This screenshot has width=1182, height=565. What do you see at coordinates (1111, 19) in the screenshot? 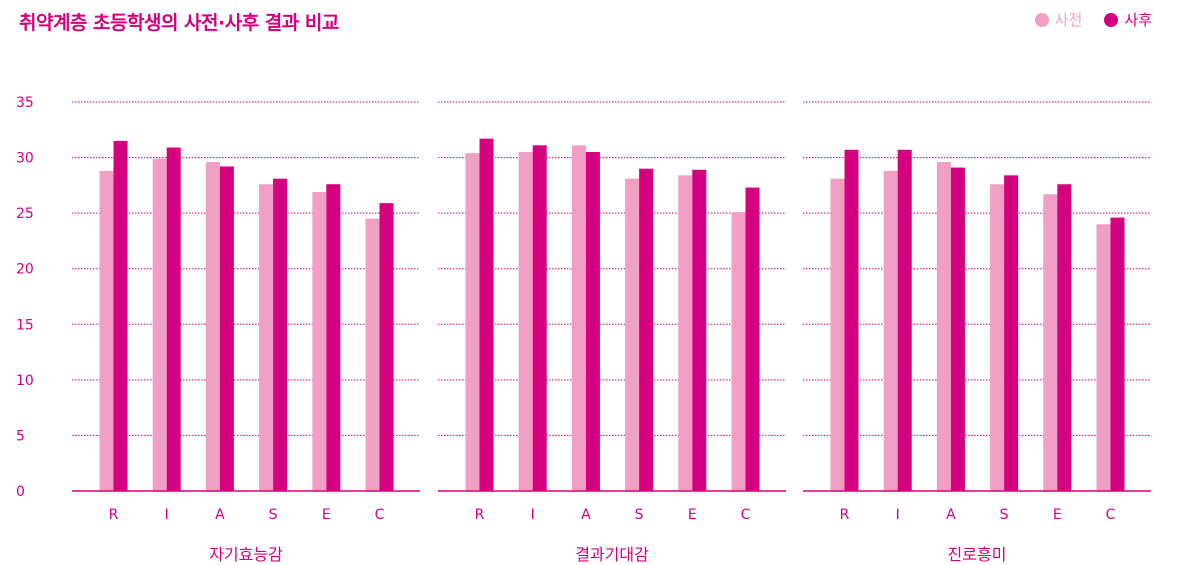
I see `legend-swatch-post` at bounding box center [1111, 19].